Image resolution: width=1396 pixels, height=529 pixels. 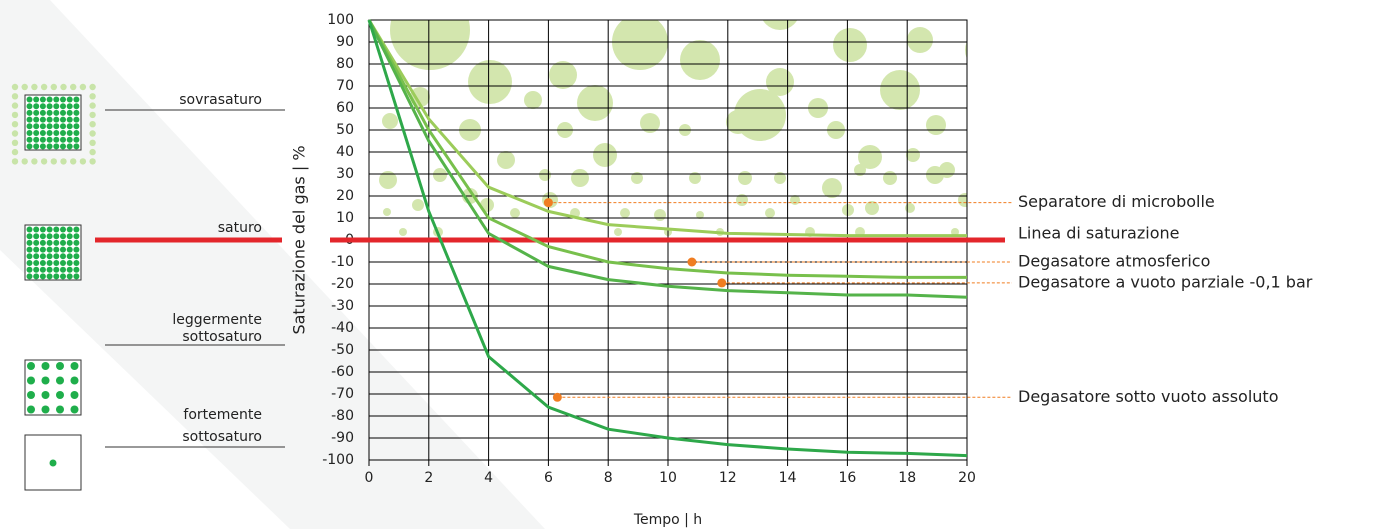 What do you see at coordinates (692, 262) in the screenshot?
I see `marker` at bounding box center [692, 262].